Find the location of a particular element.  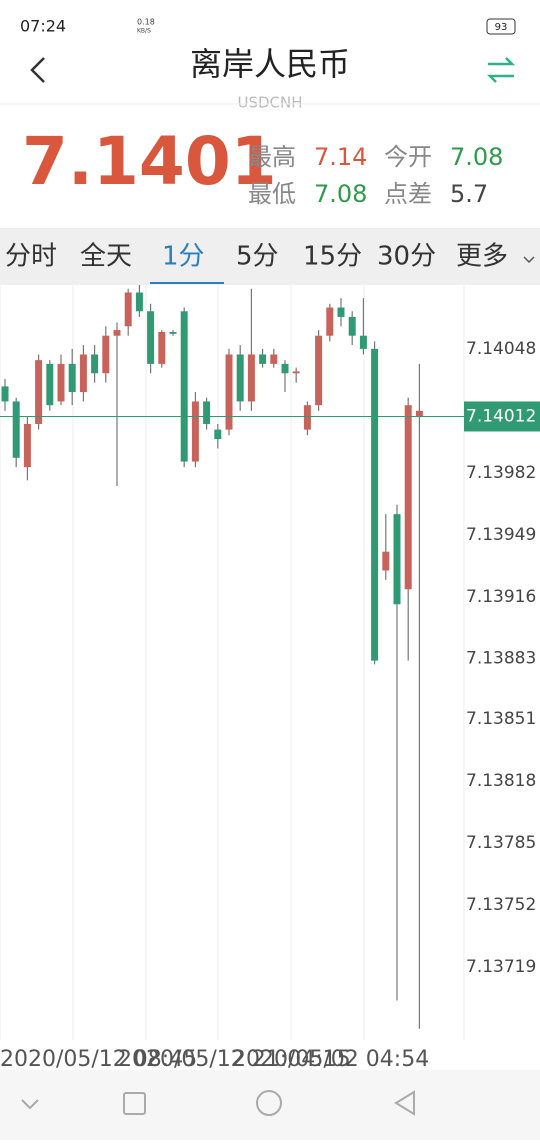

price: 7.1401 is located at coordinates (149, 161).